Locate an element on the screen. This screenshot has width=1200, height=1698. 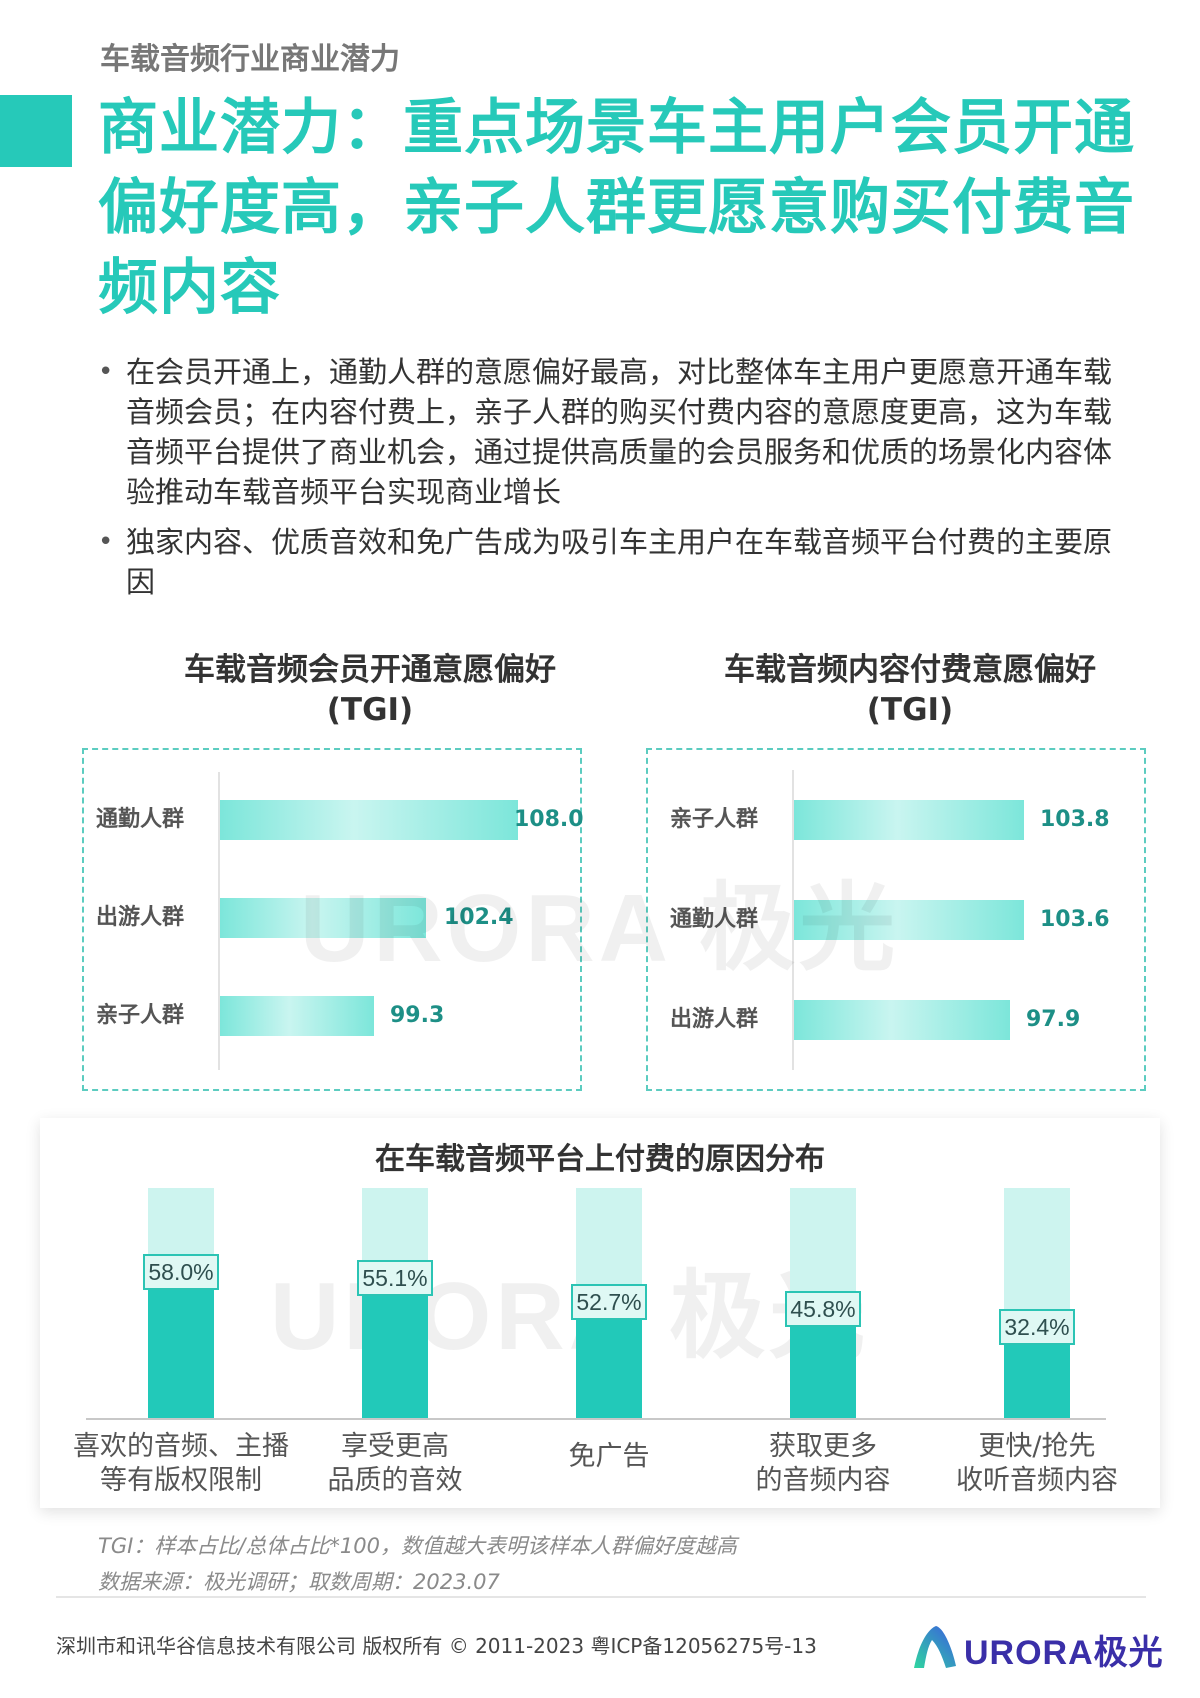
category-label: 享受更高 品质的音效 is located at coordinates (395, 1463).